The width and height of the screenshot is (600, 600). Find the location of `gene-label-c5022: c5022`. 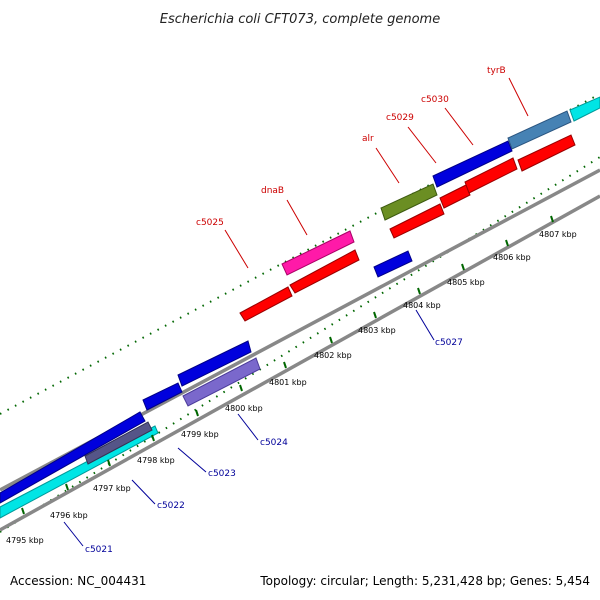

gene-label-c5022: c5022 is located at coordinates (171, 506).